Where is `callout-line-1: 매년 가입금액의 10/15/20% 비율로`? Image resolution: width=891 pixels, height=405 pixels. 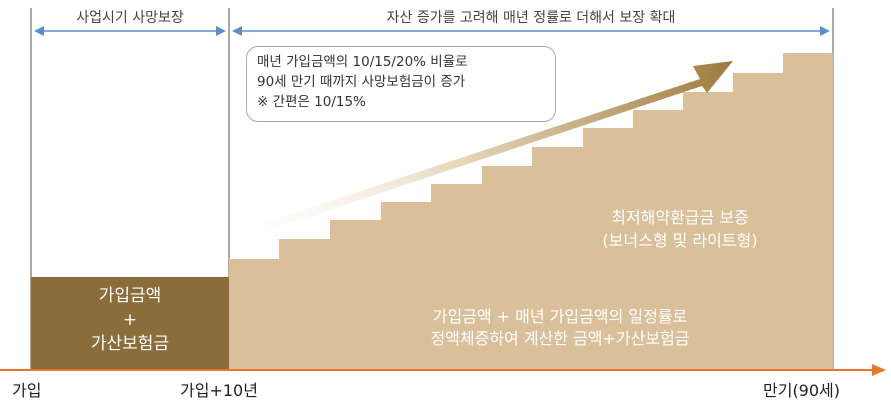
callout-line-1: 매년 가입금액의 10/15/20% 비율로 is located at coordinates (362, 62).